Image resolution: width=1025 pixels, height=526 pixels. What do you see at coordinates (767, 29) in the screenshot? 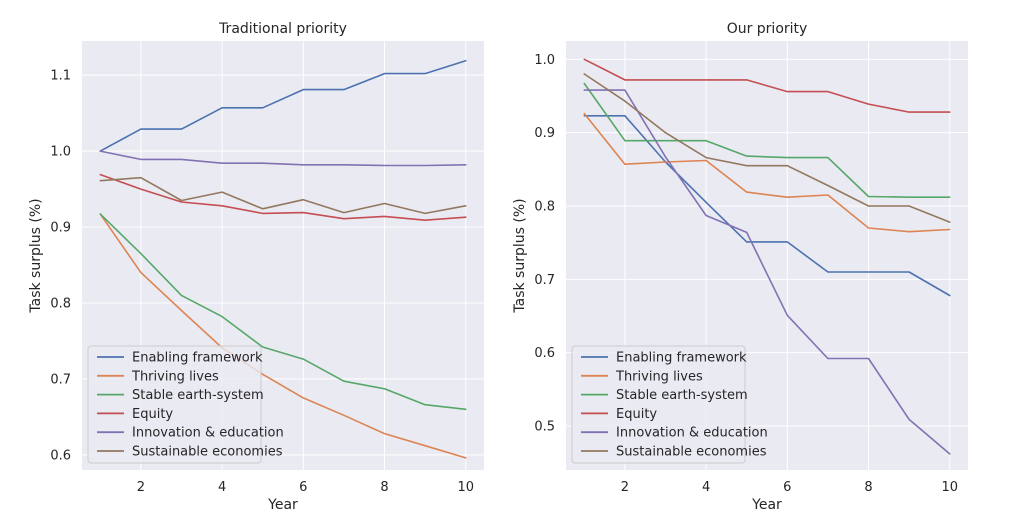
I see `chart-title: Our priority` at bounding box center [767, 29].